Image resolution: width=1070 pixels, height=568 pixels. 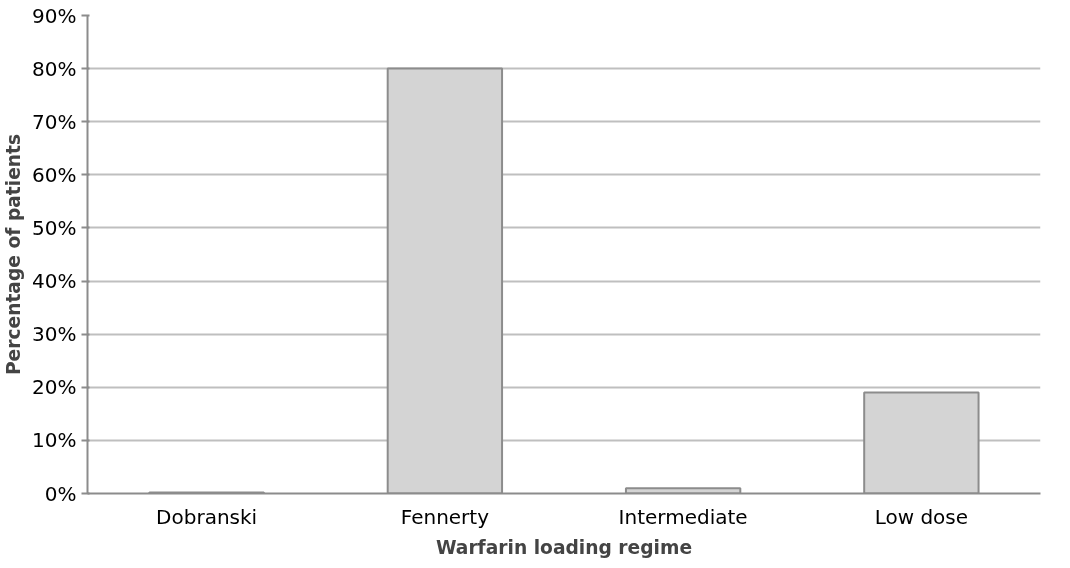 What do you see at coordinates (564, 547) in the screenshot?
I see `x-axis-title: Warfarin loading regime` at bounding box center [564, 547].